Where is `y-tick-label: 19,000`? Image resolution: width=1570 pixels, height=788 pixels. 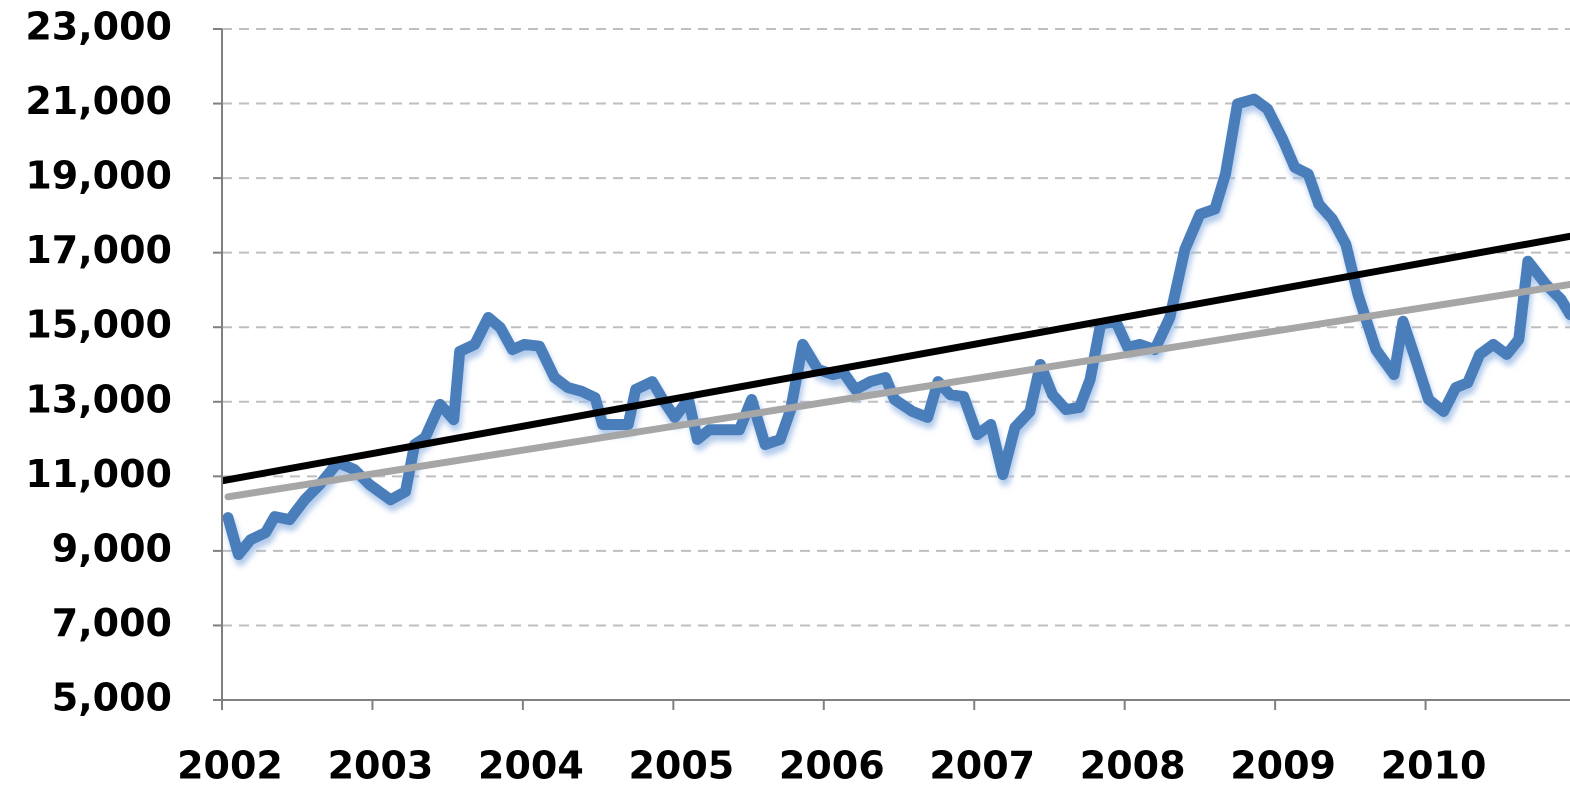
y-tick-label: 19,000 is located at coordinates (98, 176).